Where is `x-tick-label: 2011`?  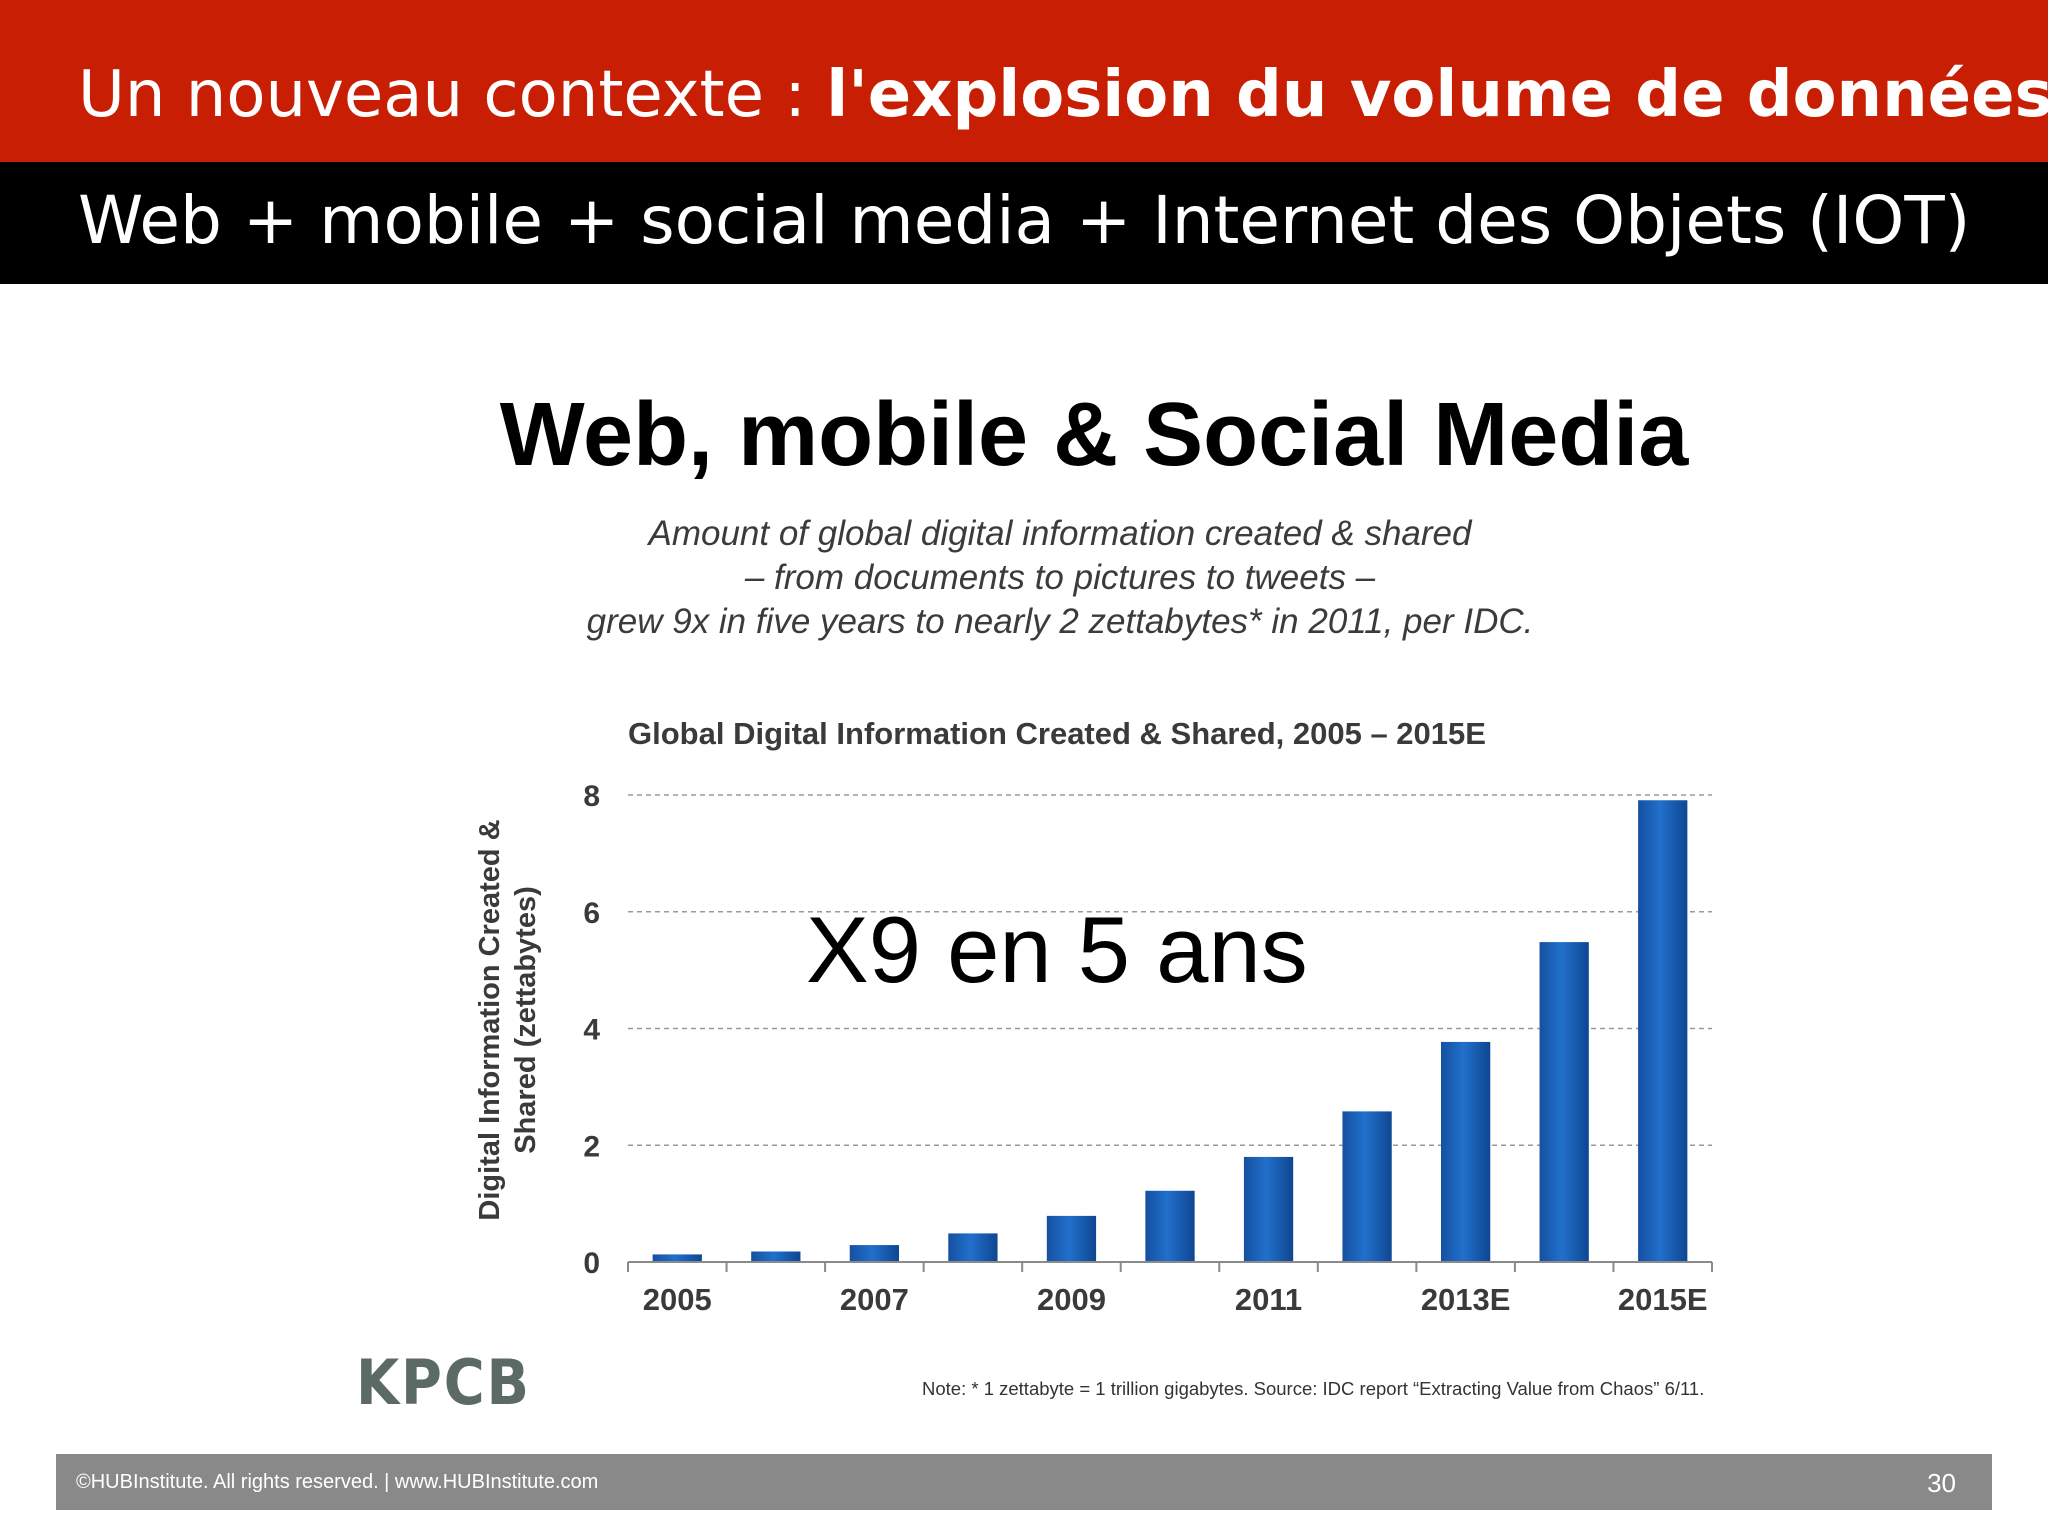
x-tick-label: 2011 is located at coordinates (1268, 1299).